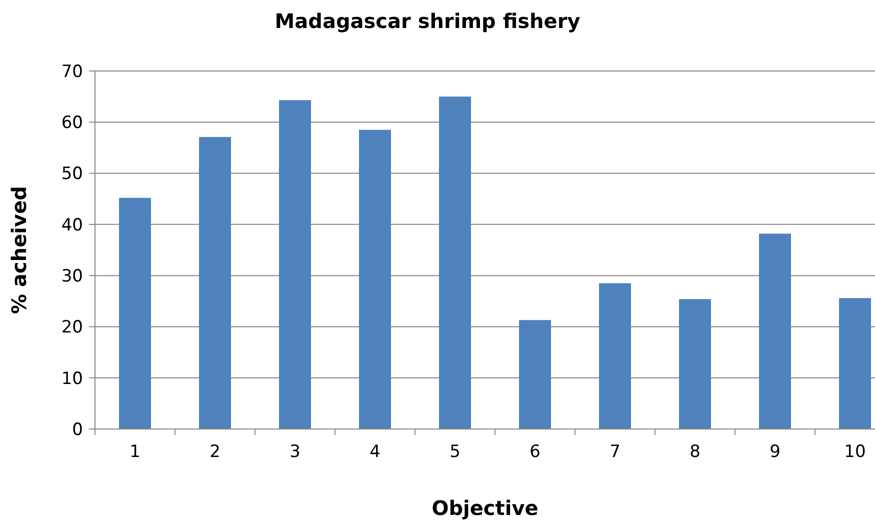 Image resolution: width=875 pixels, height=521 pixels. Describe the element at coordinates (215, 452) in the screenshot. I see `x-tick-label: 2` at that location.